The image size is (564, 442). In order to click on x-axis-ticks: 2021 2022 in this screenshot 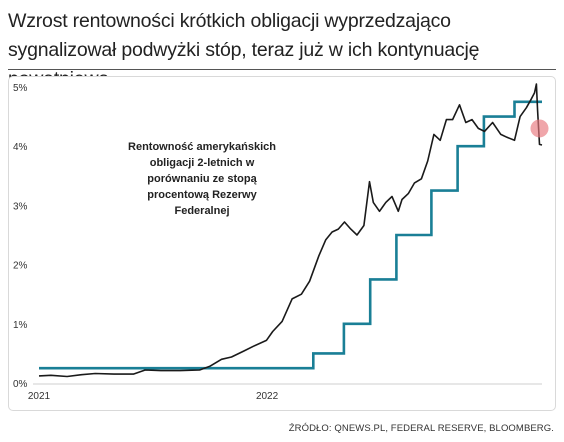, I will do `click(153, 396)`.